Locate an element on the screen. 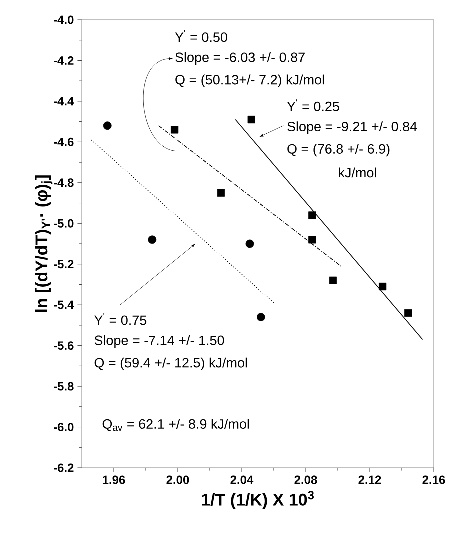 Image resolution: width=458 pixels, height=538 pixels. y-tick-label: -6.2 is located at coordinates (64, 468).